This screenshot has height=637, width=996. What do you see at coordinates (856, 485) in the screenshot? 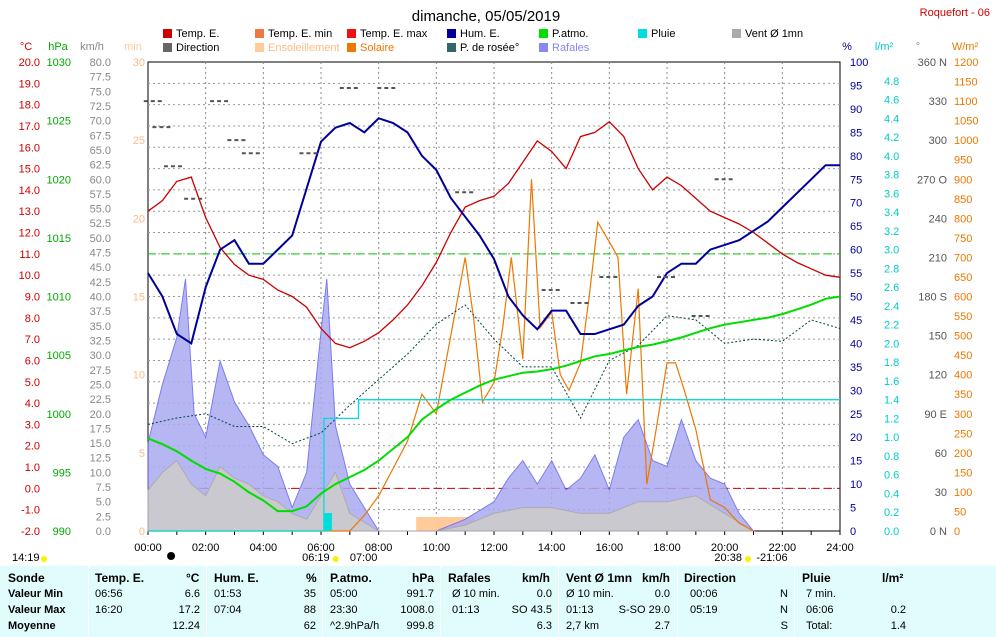
I see `tick-label-pct: 10` at bounding box center [856, 485].